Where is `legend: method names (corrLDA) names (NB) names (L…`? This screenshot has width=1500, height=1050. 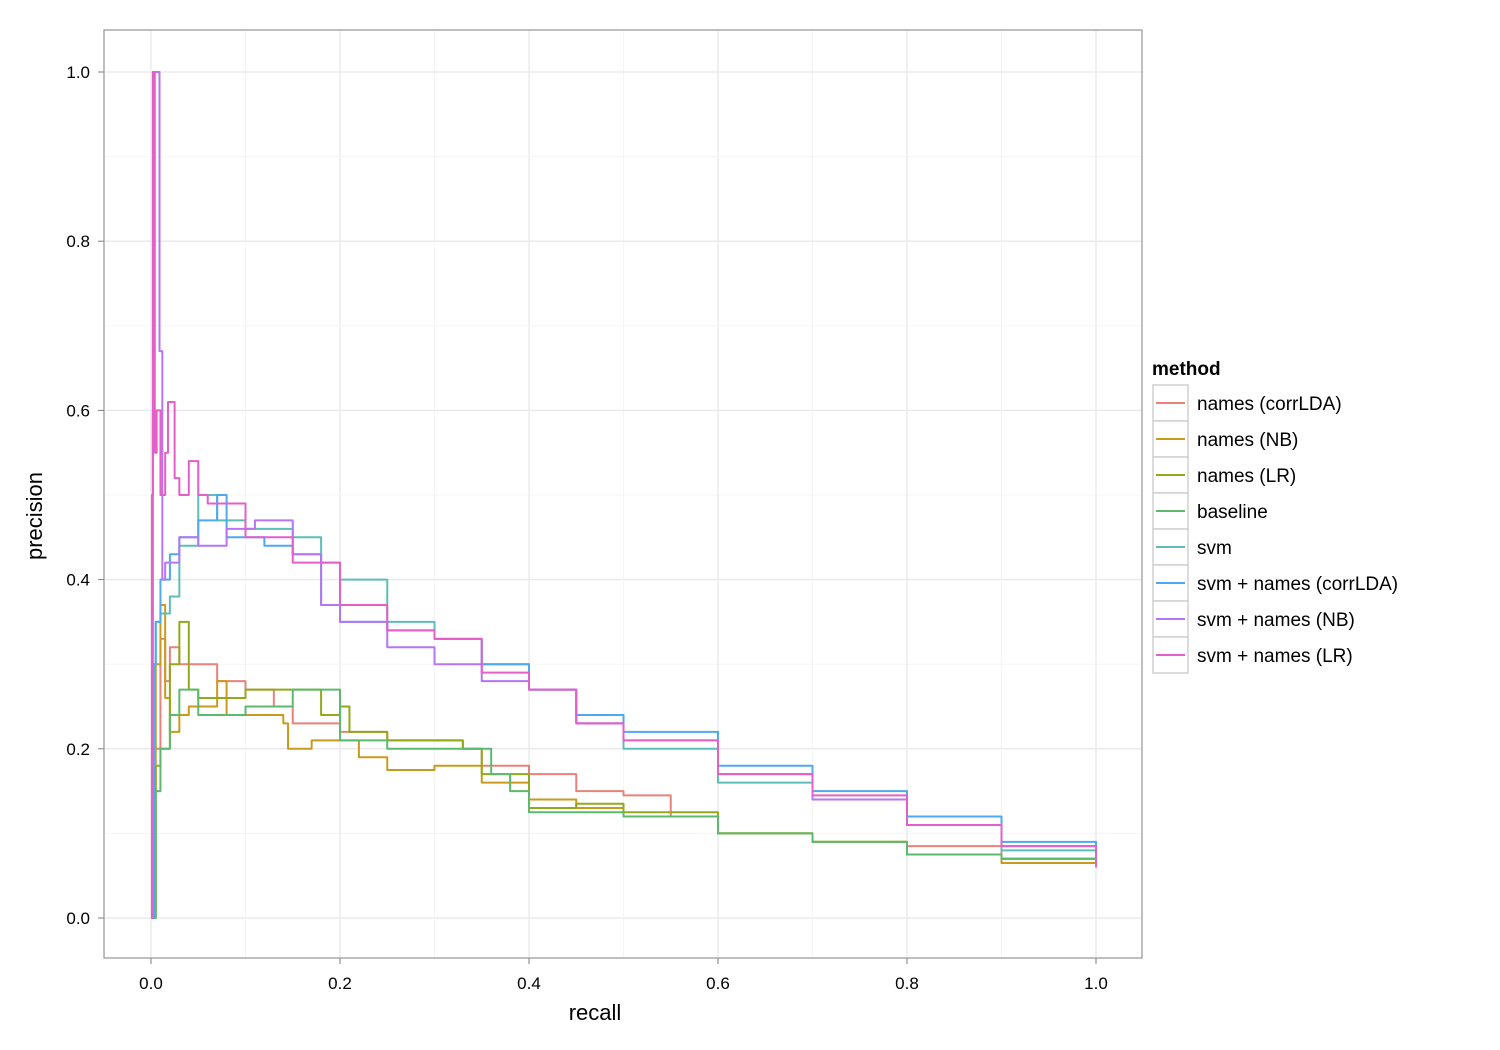 legend: method names (corrLDA) names (NB) names (L… is located at coordinates (1275, 516).